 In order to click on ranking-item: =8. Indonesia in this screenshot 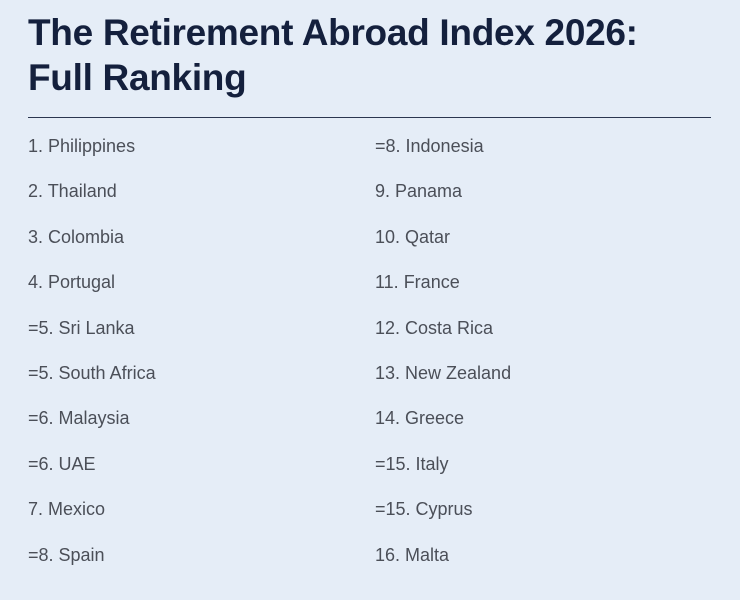, I will do `click(429, 146)`.